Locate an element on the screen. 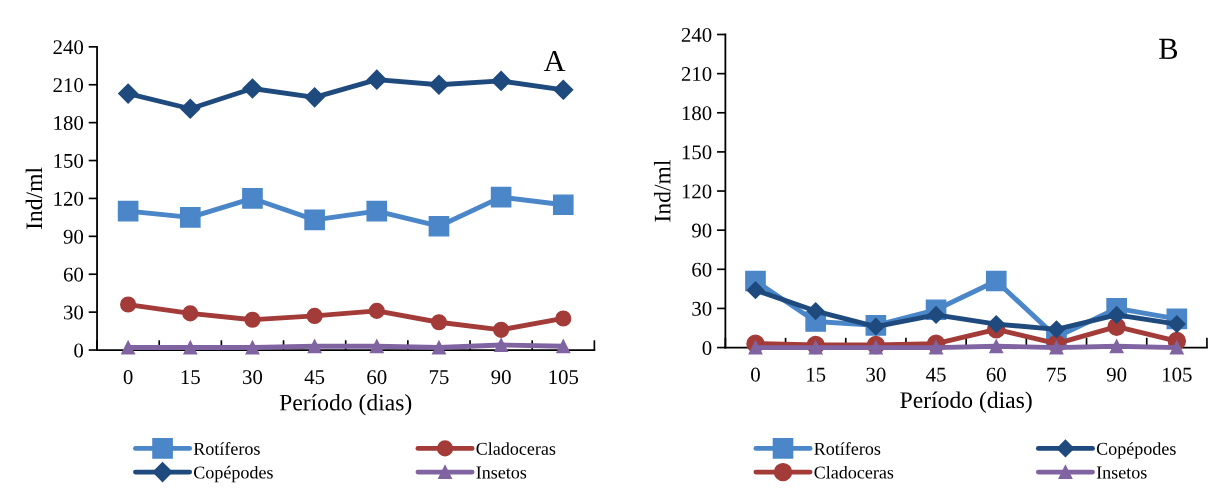  chart-title: B is located at coordinates (1168, 48).